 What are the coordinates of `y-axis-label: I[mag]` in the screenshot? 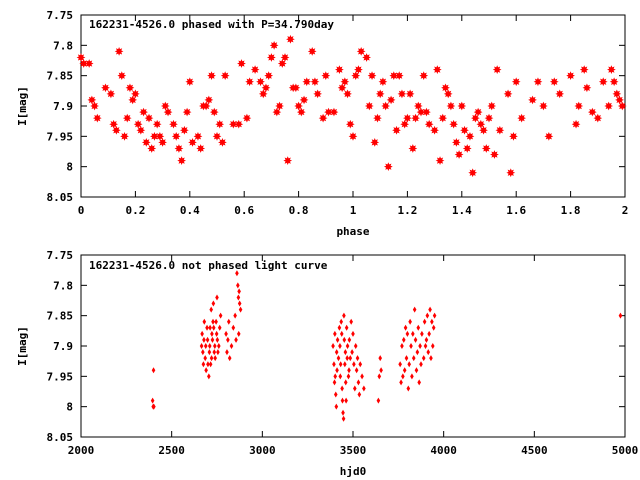 It's located at (22, 106).